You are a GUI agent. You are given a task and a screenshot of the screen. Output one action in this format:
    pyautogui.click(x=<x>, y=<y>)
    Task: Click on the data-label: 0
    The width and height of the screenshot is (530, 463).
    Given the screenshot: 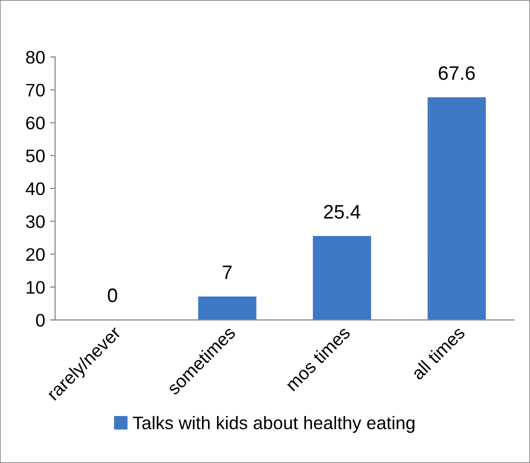 What is the action you would take?
    pyautogui.click(x=113, y=295)
    